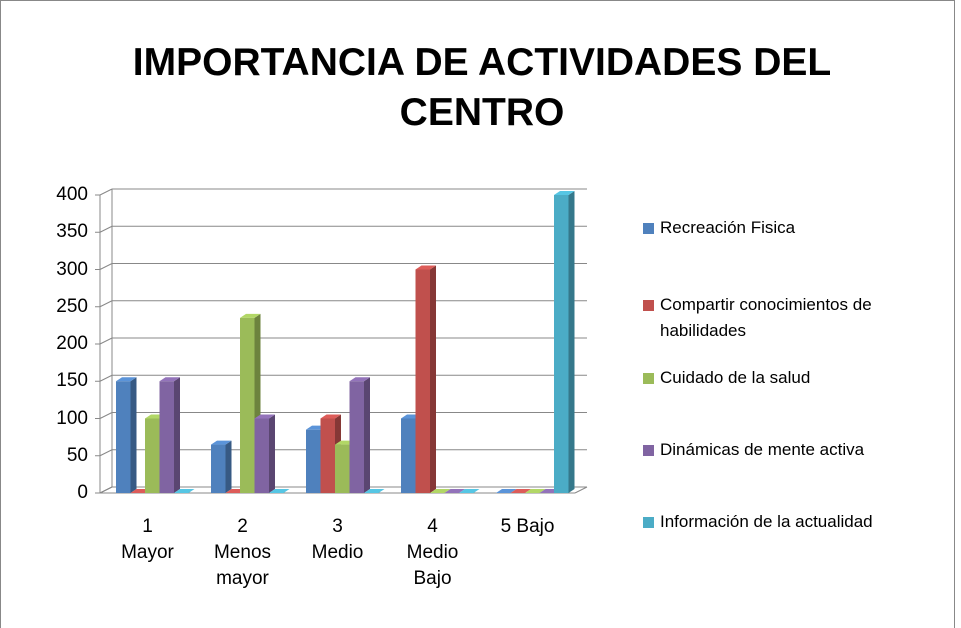  What do you see at coordinates (77, 455) in the screenshot?
I see `y-tick-label: 50` at bounding box center [77, 455].